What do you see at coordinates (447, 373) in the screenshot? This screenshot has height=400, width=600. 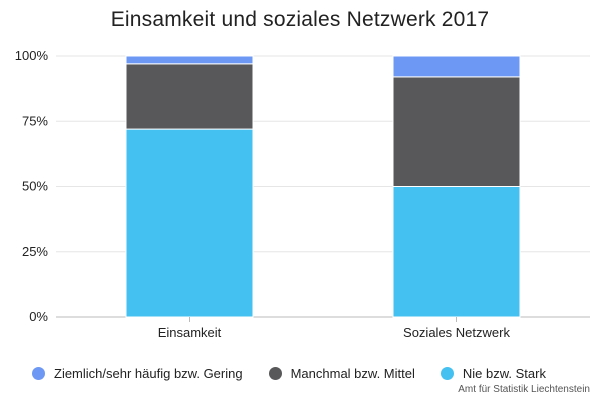 I see `legend-dot-nie` at bounding box center [447, 373].